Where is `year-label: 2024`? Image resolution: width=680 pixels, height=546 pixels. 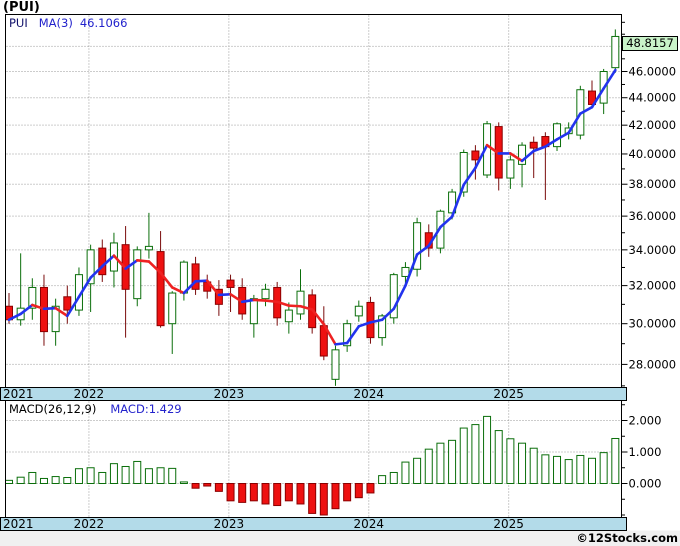
year-label: 2024 is located at coordinates (368, 394).